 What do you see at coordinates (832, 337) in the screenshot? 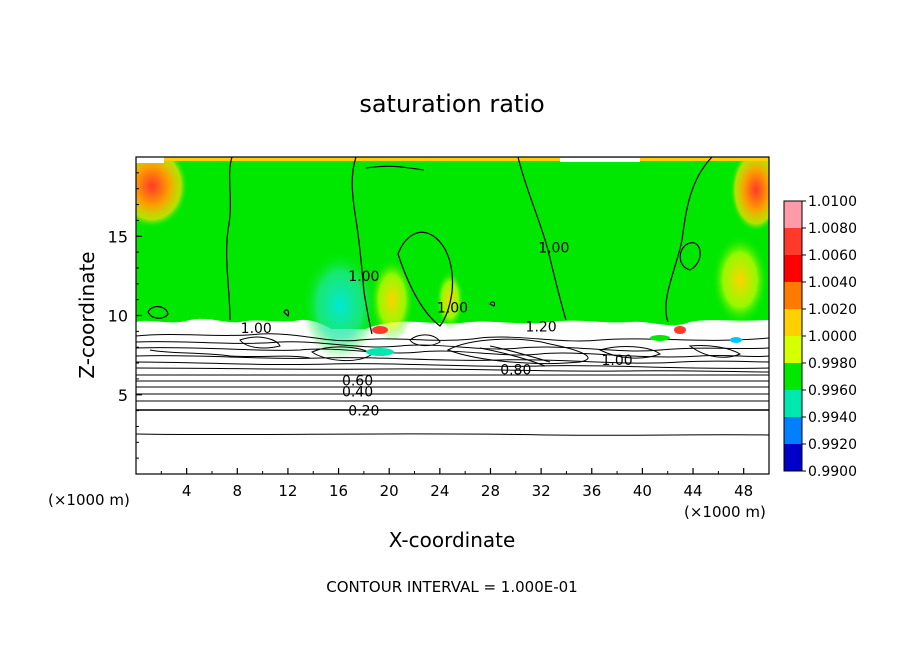
I see `colorbar-label: 1.0000` at bounding box center [832, 337].